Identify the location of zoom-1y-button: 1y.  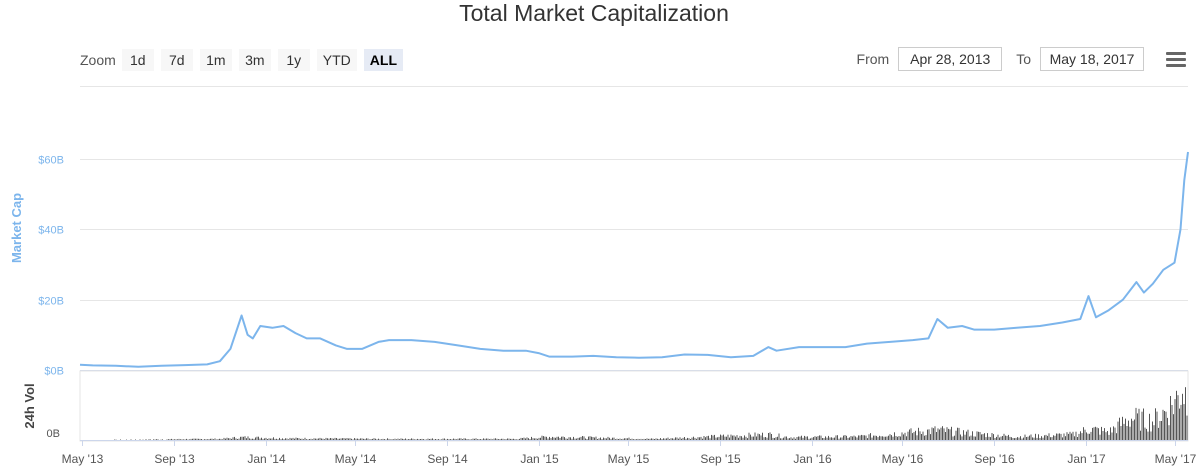
(293, 60).